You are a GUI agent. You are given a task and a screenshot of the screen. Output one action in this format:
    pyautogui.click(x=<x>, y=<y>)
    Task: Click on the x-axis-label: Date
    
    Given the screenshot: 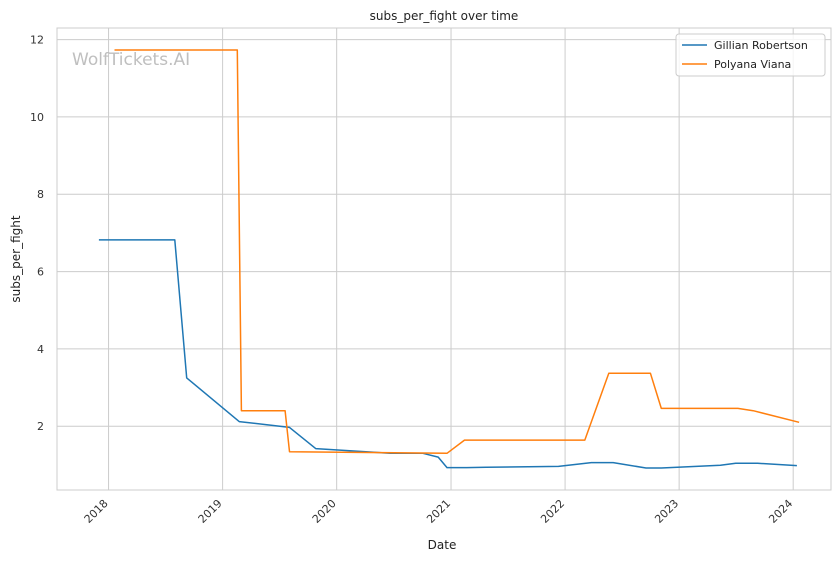 What is the action you would take?
    pyautogui.click(x=442, y=545)
    